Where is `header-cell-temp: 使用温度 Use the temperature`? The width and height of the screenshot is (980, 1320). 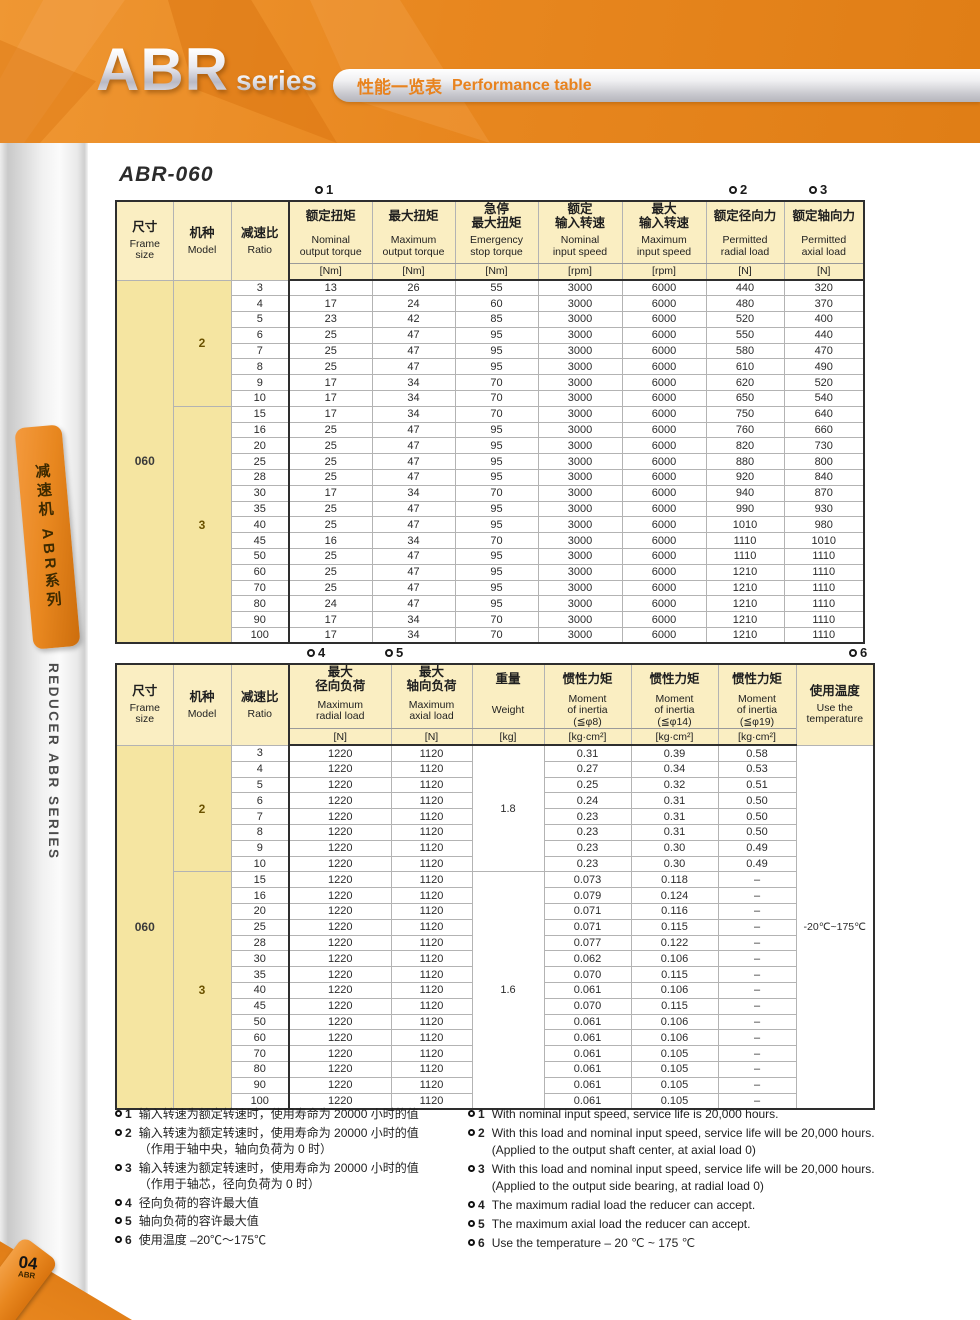
header-cell-temp: 使用温度 Use the temperature is located at coordinates (835, 704).